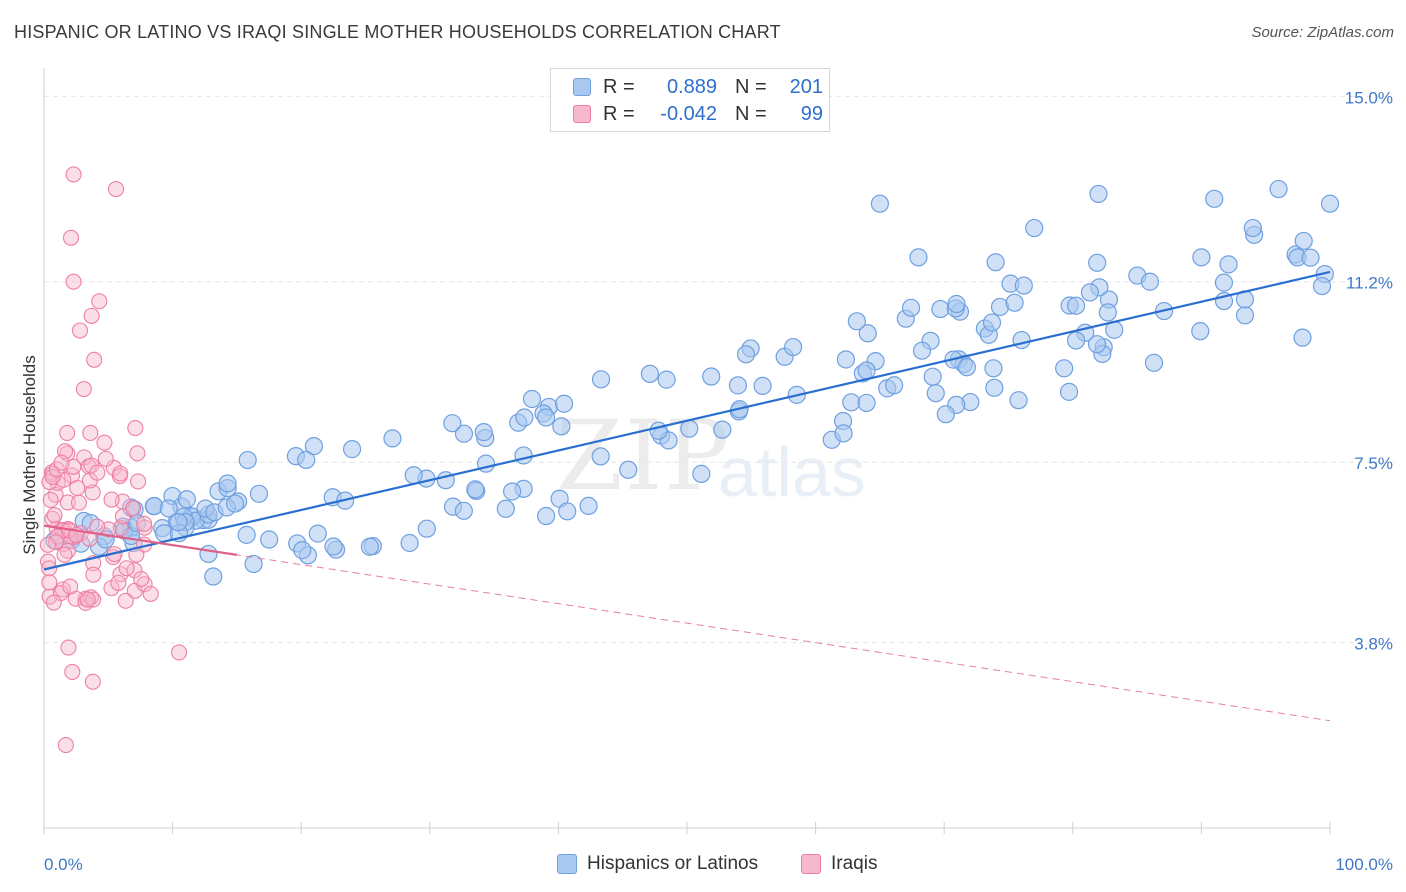 Image resolution: width=1406 pixels, height=892 pixels. I want to click on bottom-legend-hispanic: Hispanics or Latinos, so click(657, 864).